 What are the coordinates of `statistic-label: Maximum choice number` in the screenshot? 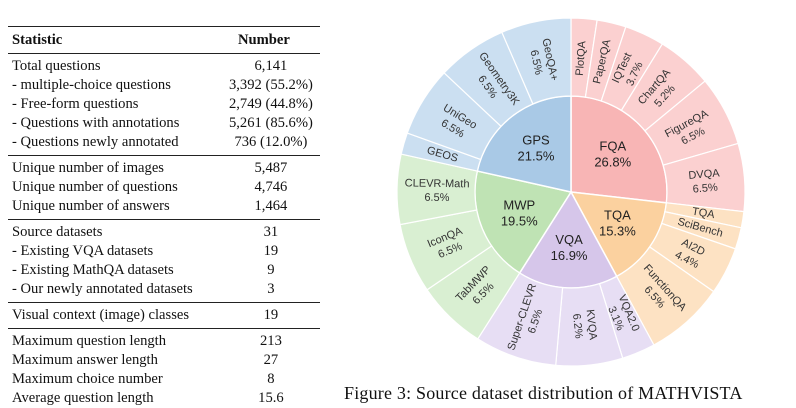 It's located at (108, 379).